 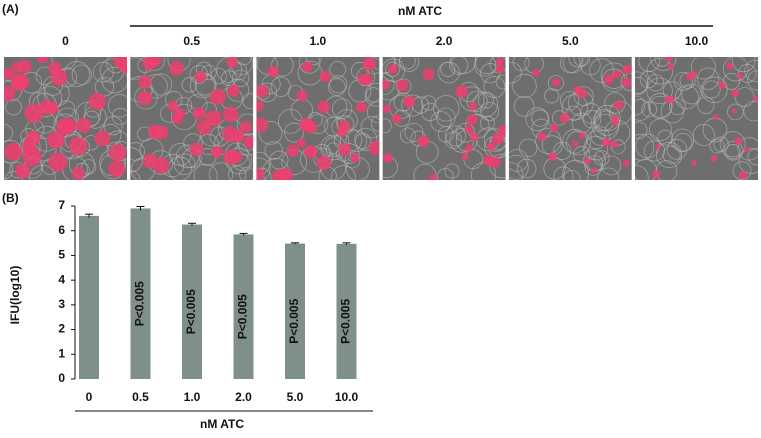 I want to click on annotation: P<0.005, so click(x=140, y=303).